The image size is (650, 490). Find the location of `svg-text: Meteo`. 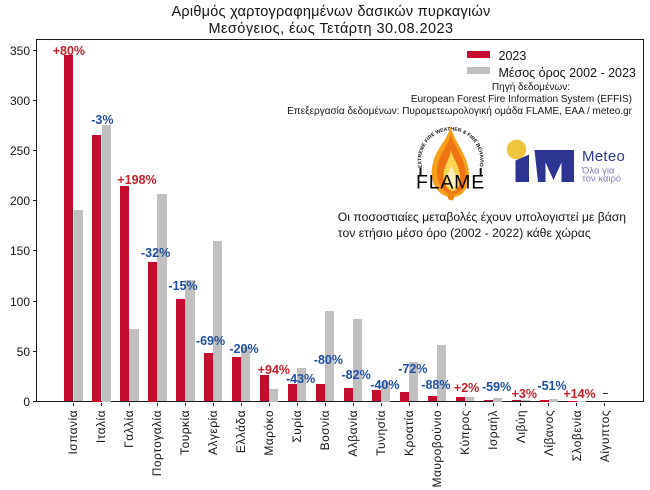

svg-text: Meteo is located at coordinates (603, 156).